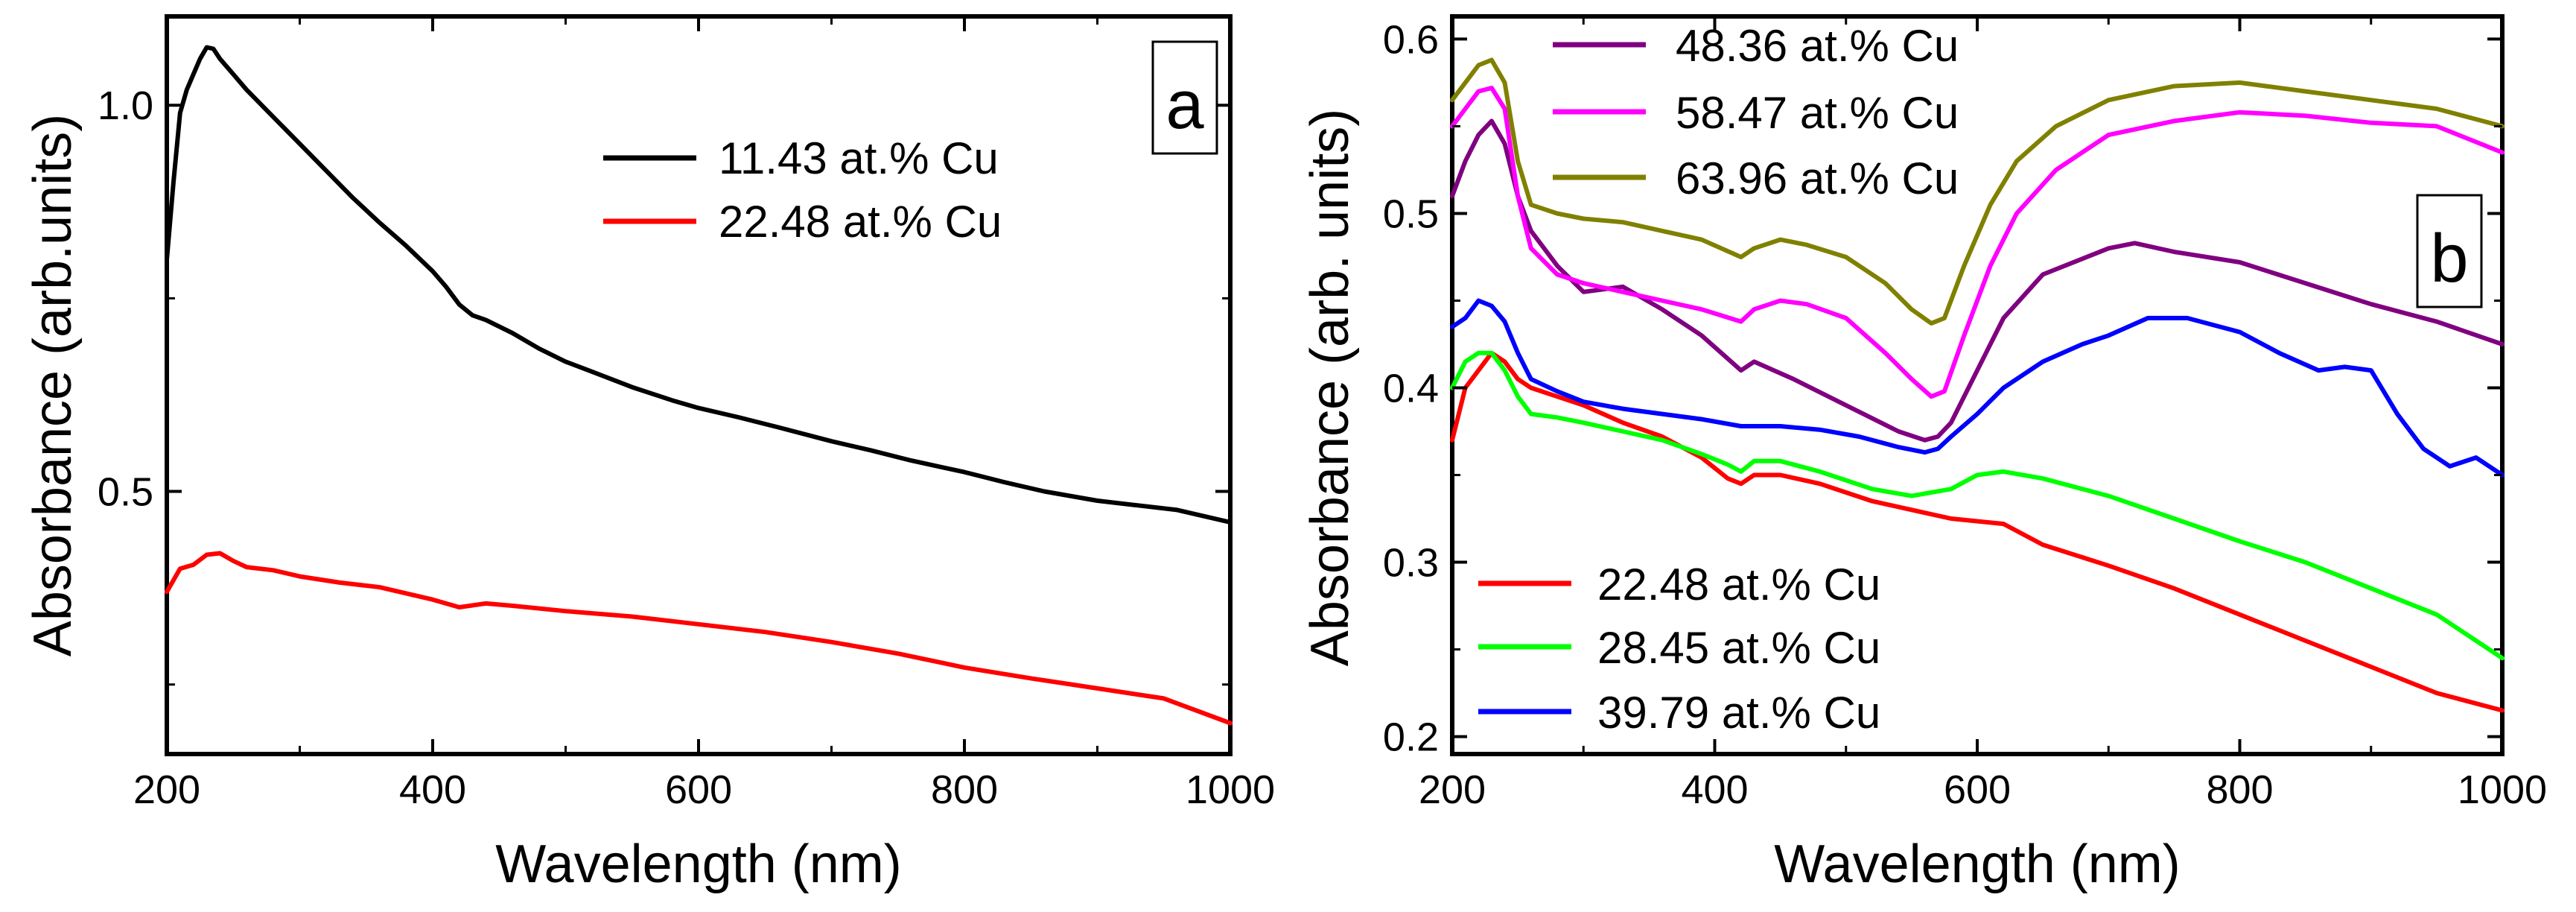 The image size is (2576, 912). I want to click on panel-a-y-axis-title: Absorbance (arb.units), so click(53, 385).